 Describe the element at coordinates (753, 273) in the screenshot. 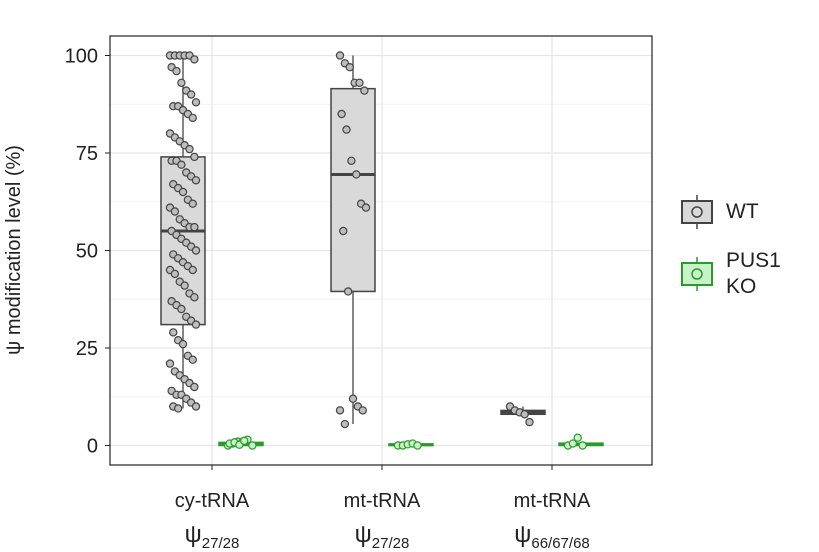

I see `legend-label: PUS1 KO` at that location.